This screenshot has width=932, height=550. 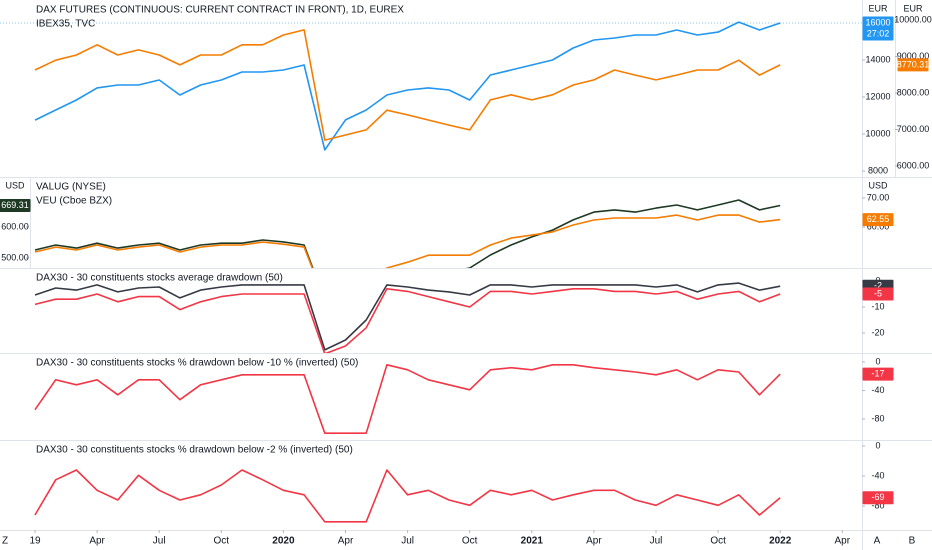 What do you see at coordinates (877, 133) in the screenshot?
I see `y-tick-label: 10000` at bounding box center [877, 133].